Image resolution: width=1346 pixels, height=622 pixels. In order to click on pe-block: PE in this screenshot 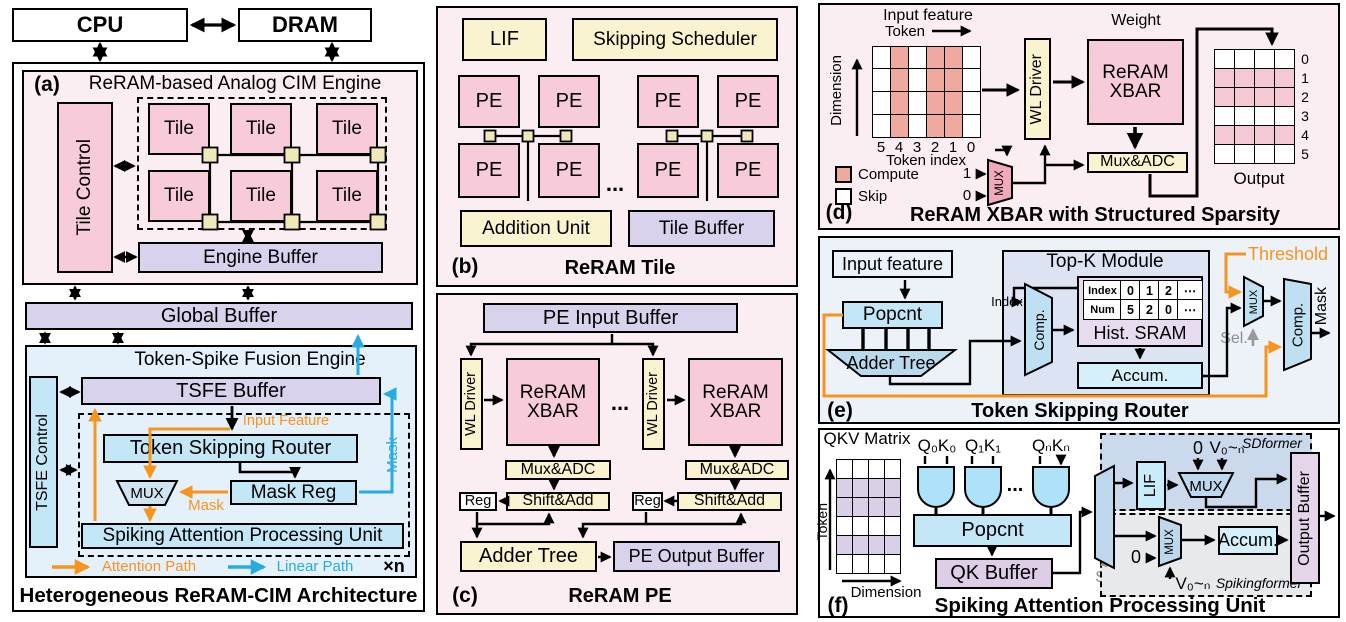, I will do `click(668, 101)`.